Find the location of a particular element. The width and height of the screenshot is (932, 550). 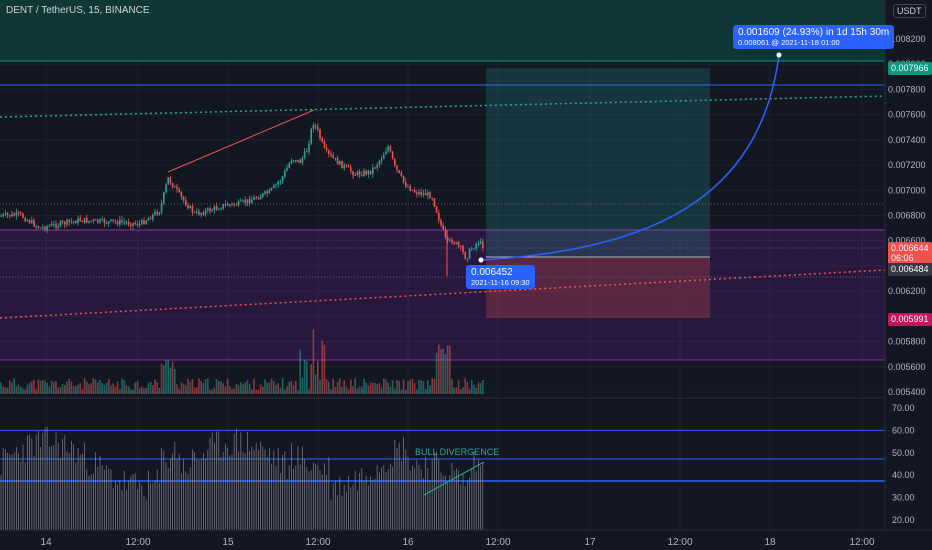

symbol-title: DENT / TetherUS, 15, BINANCE is located at coordinates (78, 10).